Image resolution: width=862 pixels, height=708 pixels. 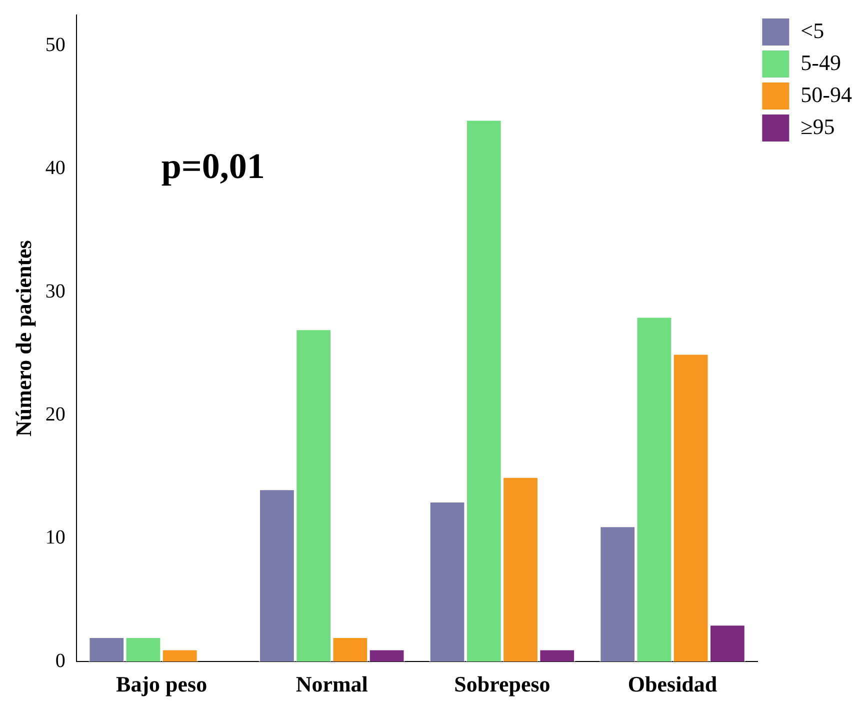 What do you see at coordinates (502, 683) in the screenshot?
I see `x-tick-label: Sobrepeso` at bounding box center [502, 683].